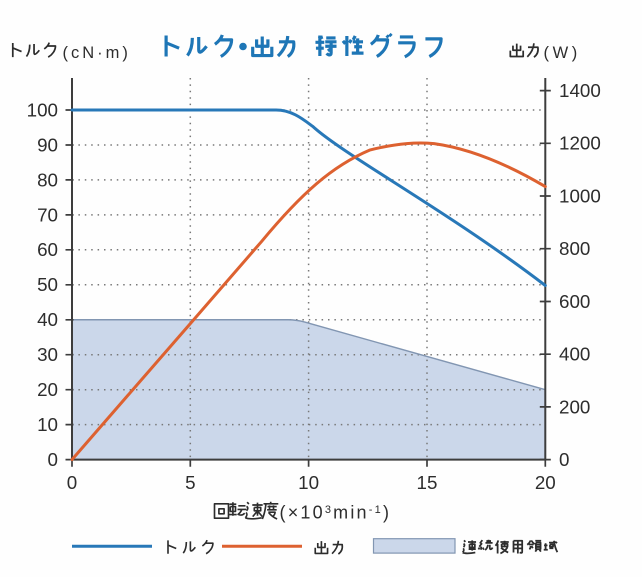 This screenshot has width=642, height=577. Describe the element at coordinates (47, 144) in the screenshot. I see `svg-text: 90` at that location.